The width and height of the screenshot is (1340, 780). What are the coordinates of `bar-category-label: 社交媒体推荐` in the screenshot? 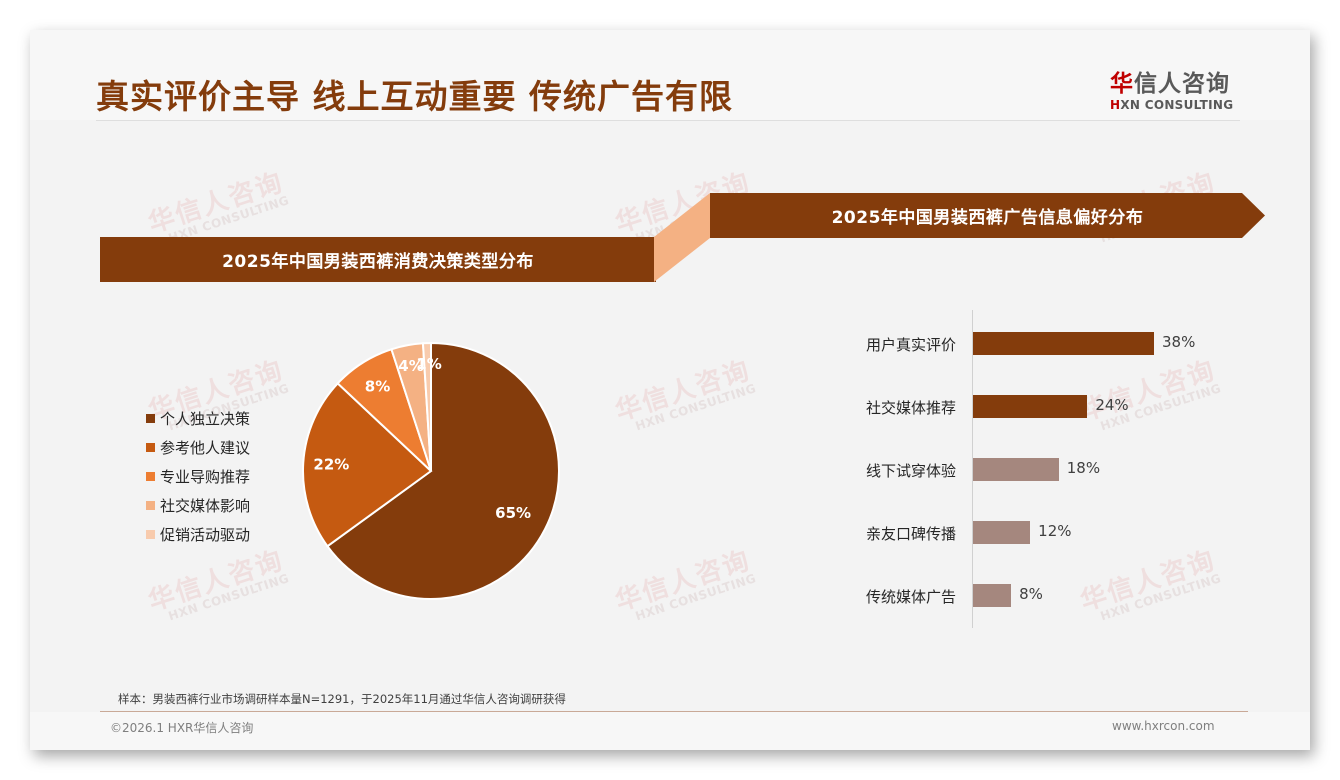 It's located at (910, 407).